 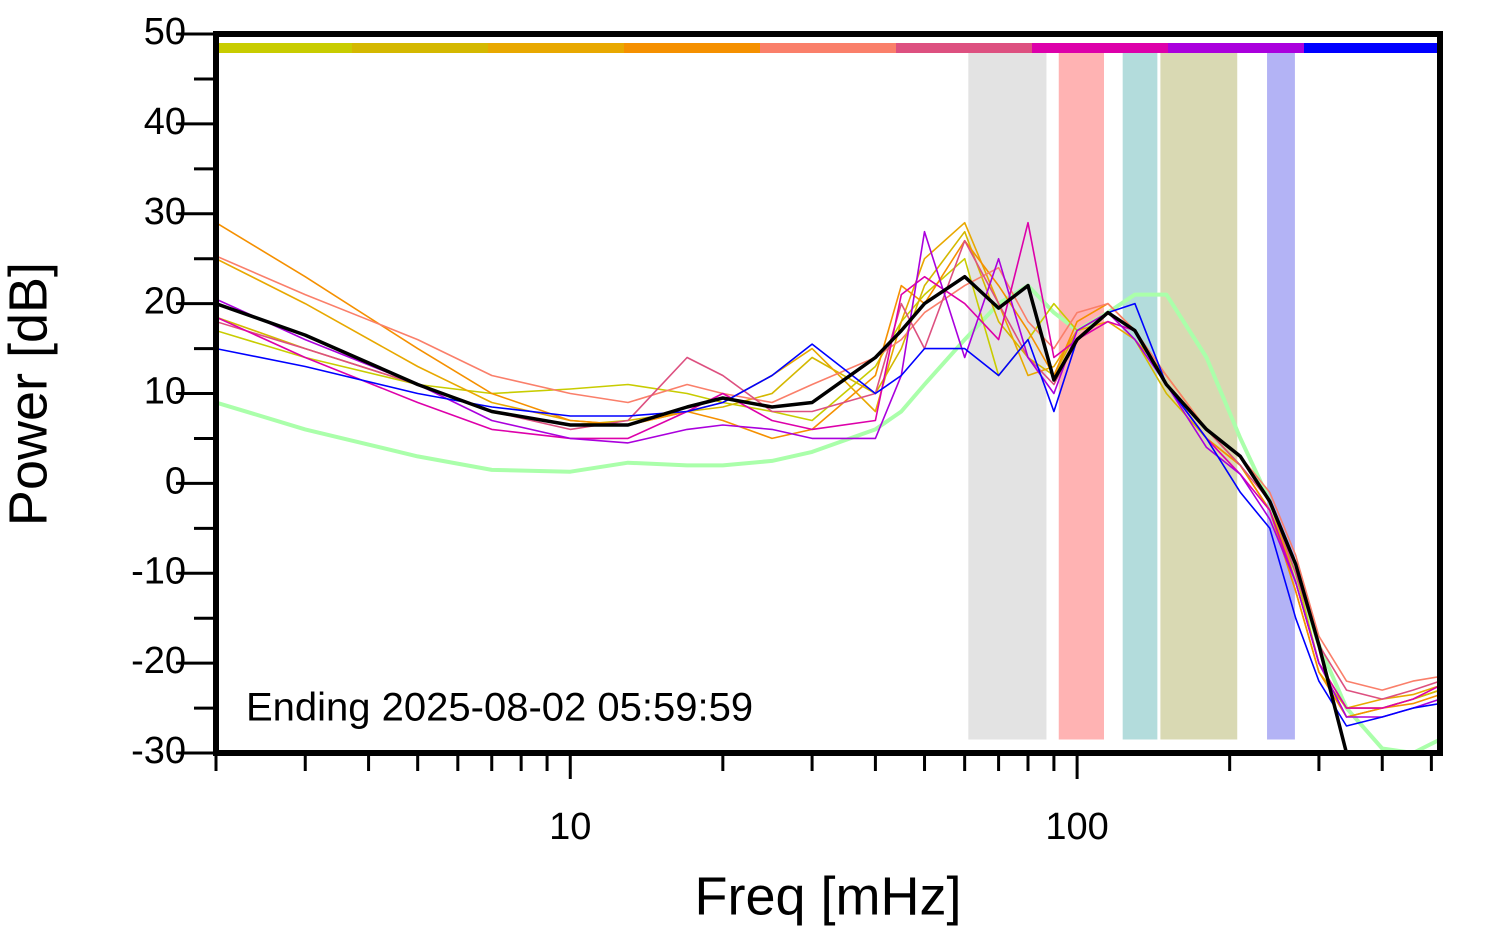 What do you see at coordinates (175, 481) in the screenshot?
I see `y-tick-label: 0` at bounding box center [175, 481].